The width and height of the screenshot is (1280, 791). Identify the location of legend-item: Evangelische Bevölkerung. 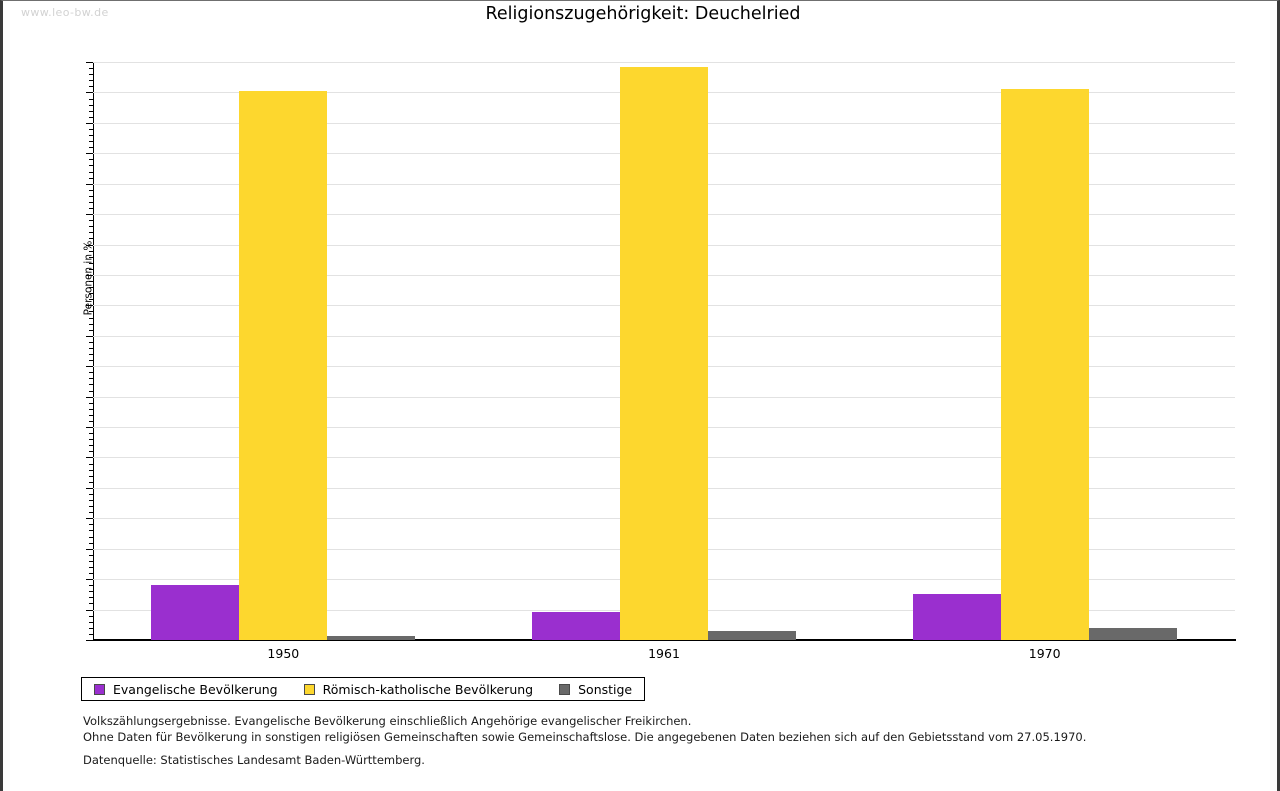
(186, 689).